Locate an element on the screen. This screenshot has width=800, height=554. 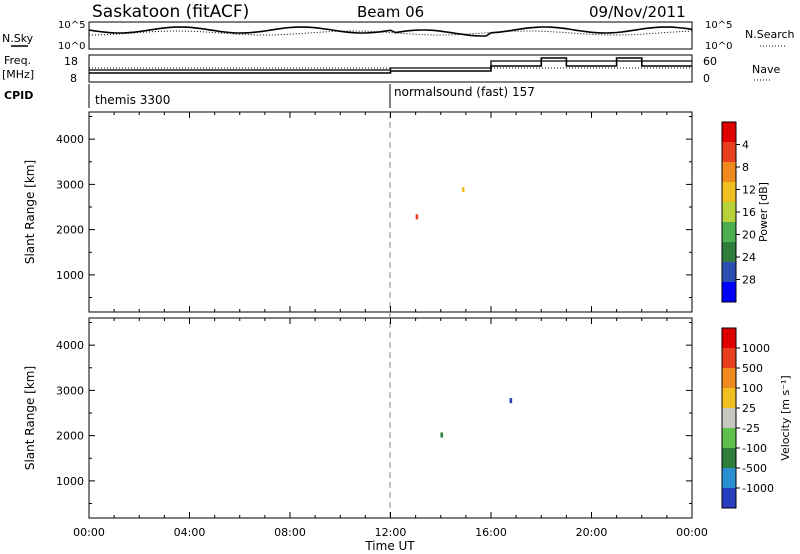
nsky-tick-bottom: 10^0 is located at coordinates (71, 46).